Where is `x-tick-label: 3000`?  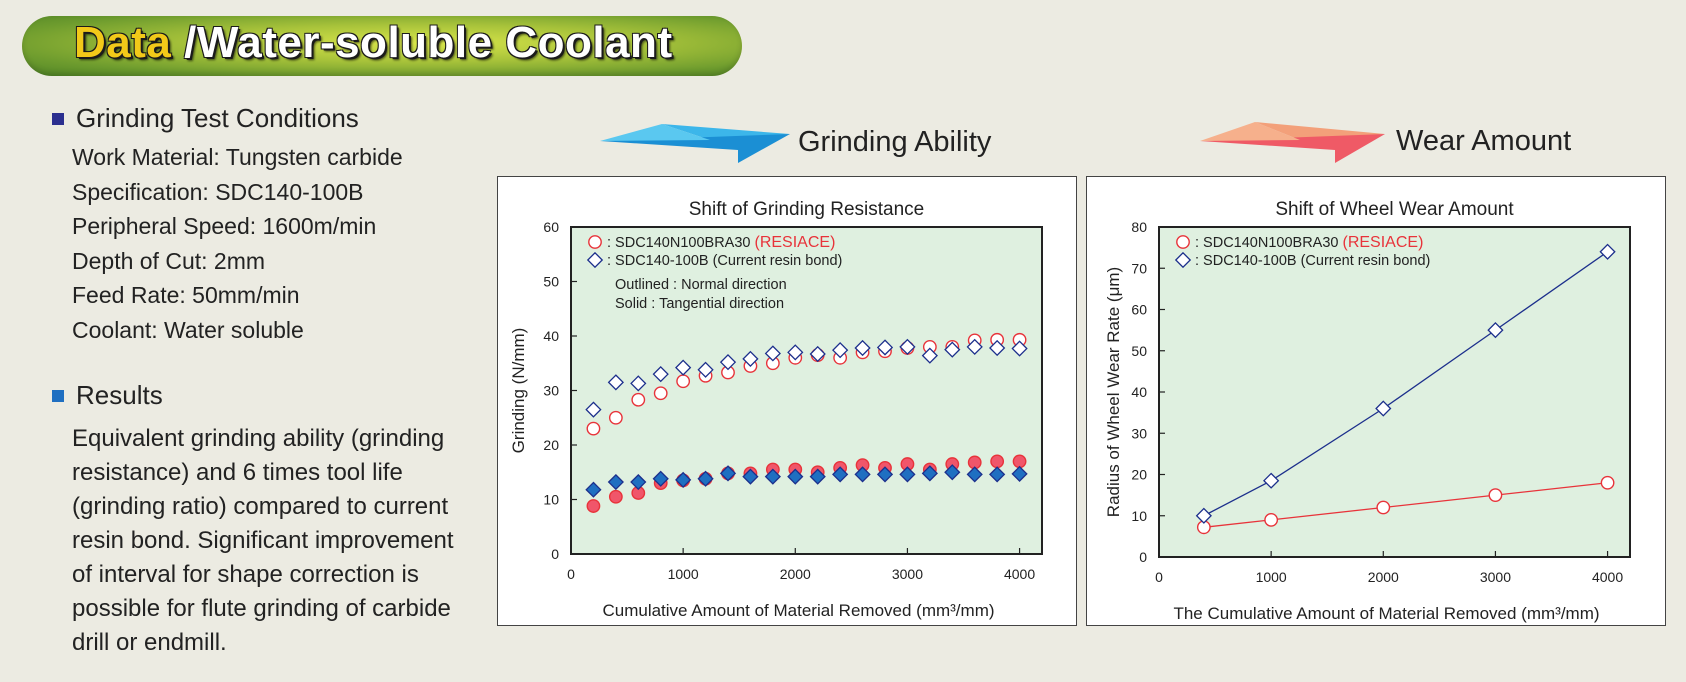
x-tick-label: 3000 is located at coordinates (907, 574).